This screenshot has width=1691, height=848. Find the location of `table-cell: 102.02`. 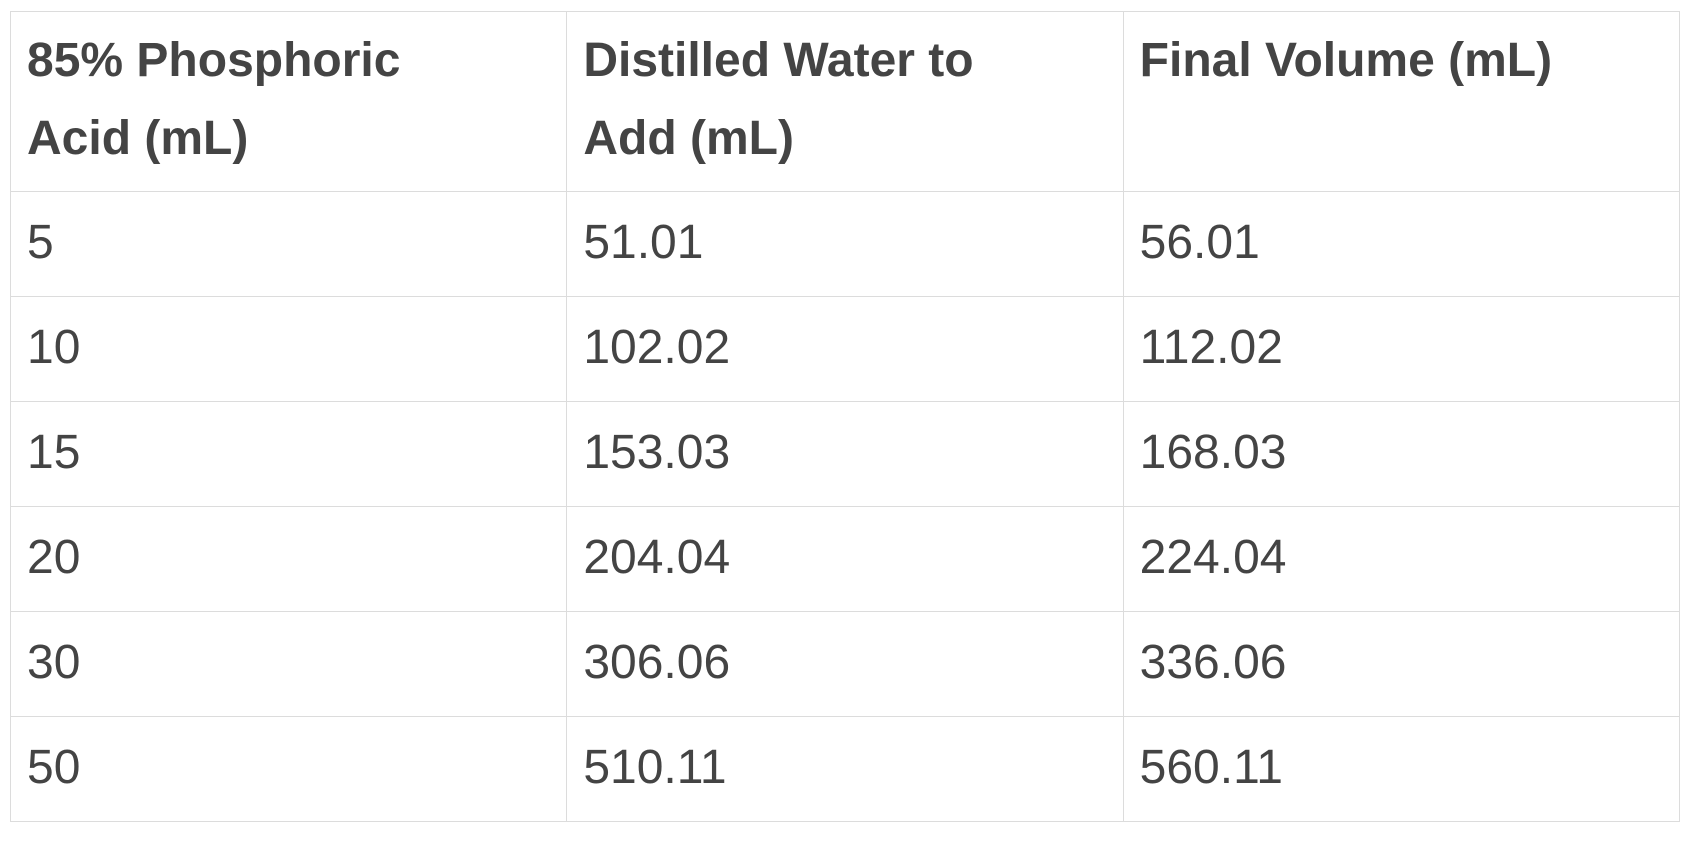

table-cell: 102.02 is located at coordinates (845, 349).